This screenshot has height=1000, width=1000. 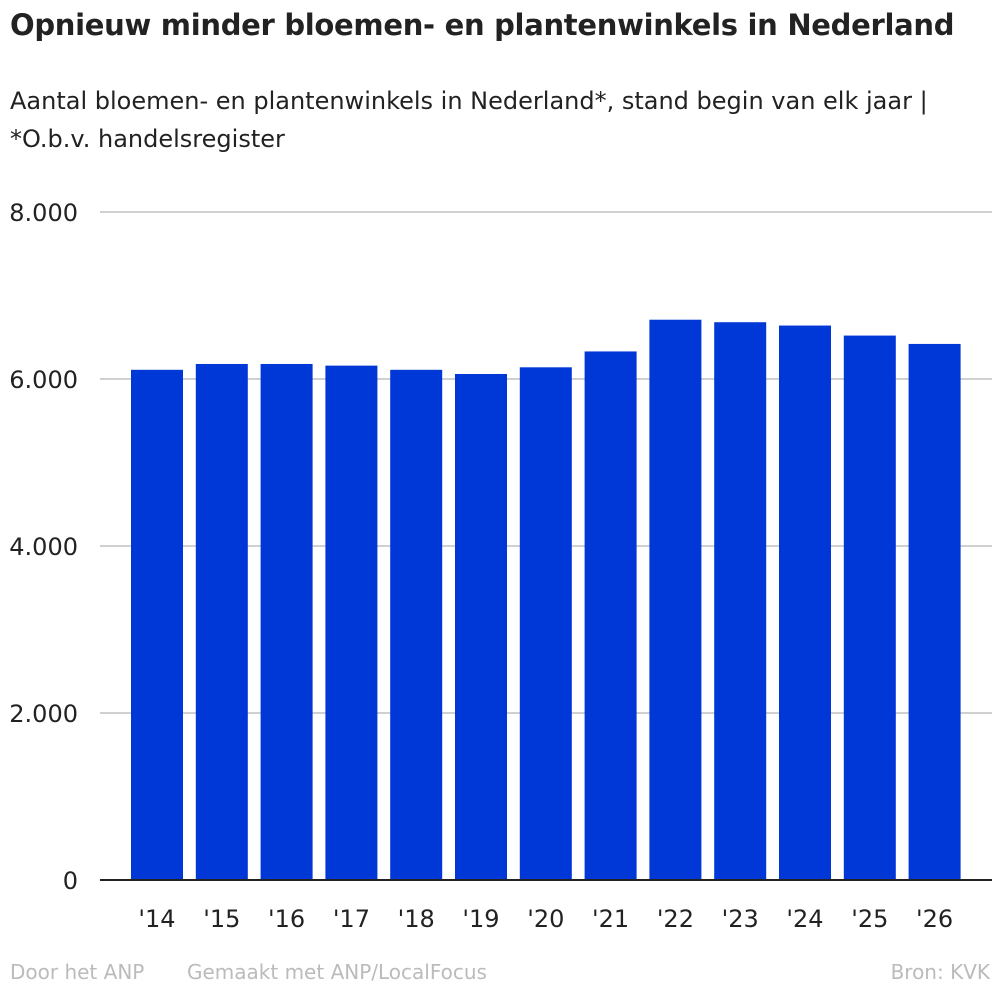 I want to click on y-tick-label: 0, so click(x=70, y=881).